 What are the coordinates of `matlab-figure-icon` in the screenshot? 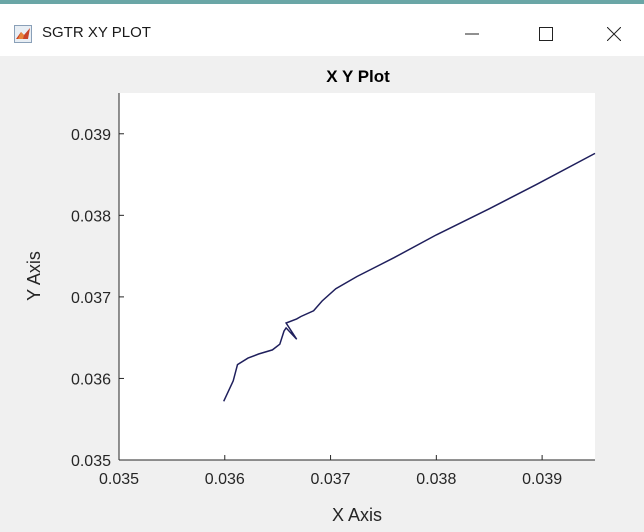 It's located at (23, 34).